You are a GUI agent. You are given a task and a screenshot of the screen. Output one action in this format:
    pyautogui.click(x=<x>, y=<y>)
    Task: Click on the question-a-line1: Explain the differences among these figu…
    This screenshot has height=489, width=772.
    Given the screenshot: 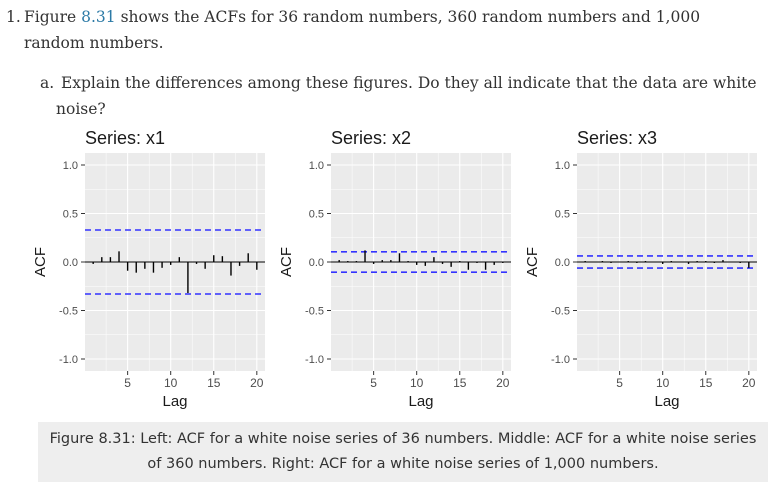 What is the action you would take?
    pyautogui.click(x=408, y=83)
    